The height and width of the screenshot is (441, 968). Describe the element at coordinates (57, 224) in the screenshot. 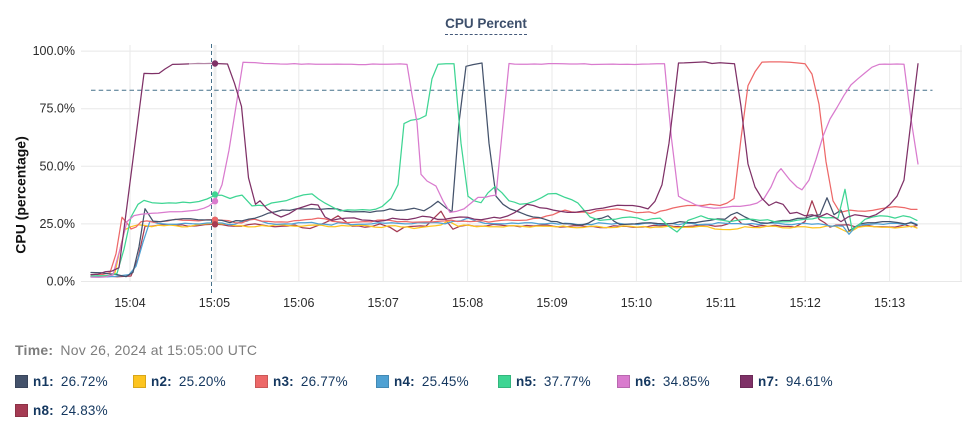

I see `svg-text: 25.0%` at that location.